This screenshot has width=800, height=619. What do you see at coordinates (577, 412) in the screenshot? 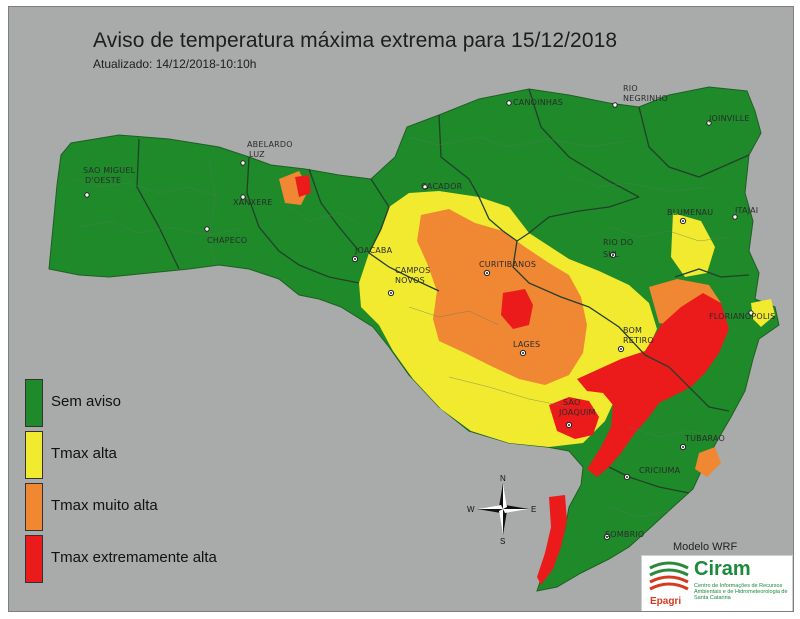
I see `svg-text: JOAQUIM` at bounding box center [577, 412].